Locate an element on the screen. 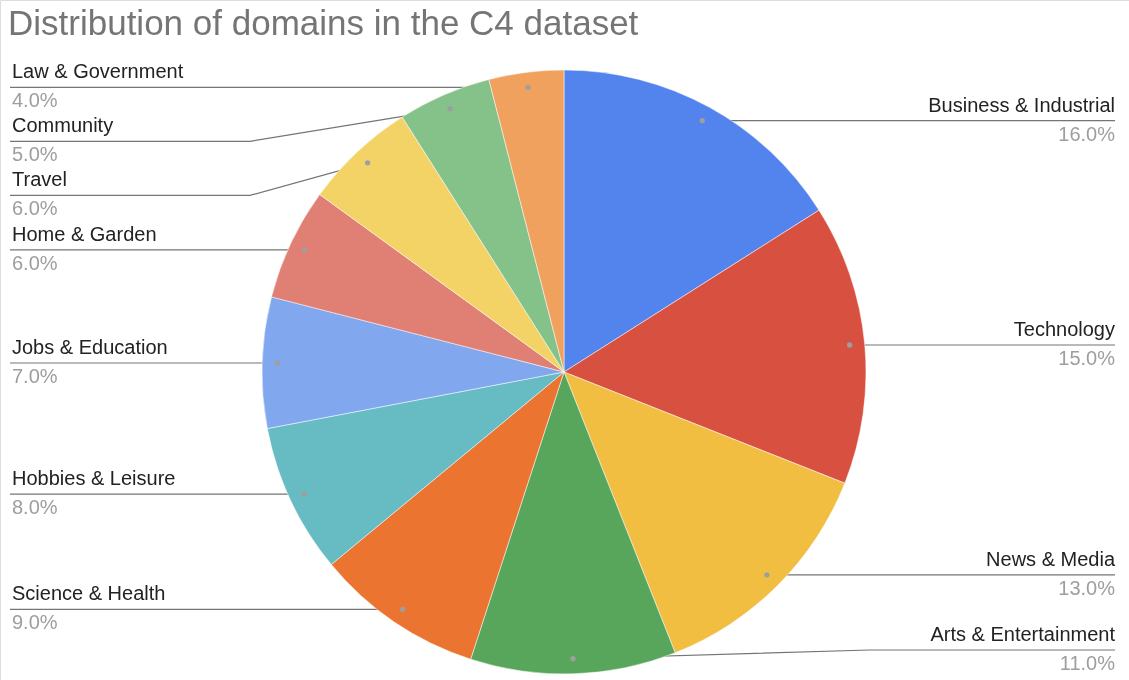  slice-label: Science & Health is located at coordinates (89, 593).